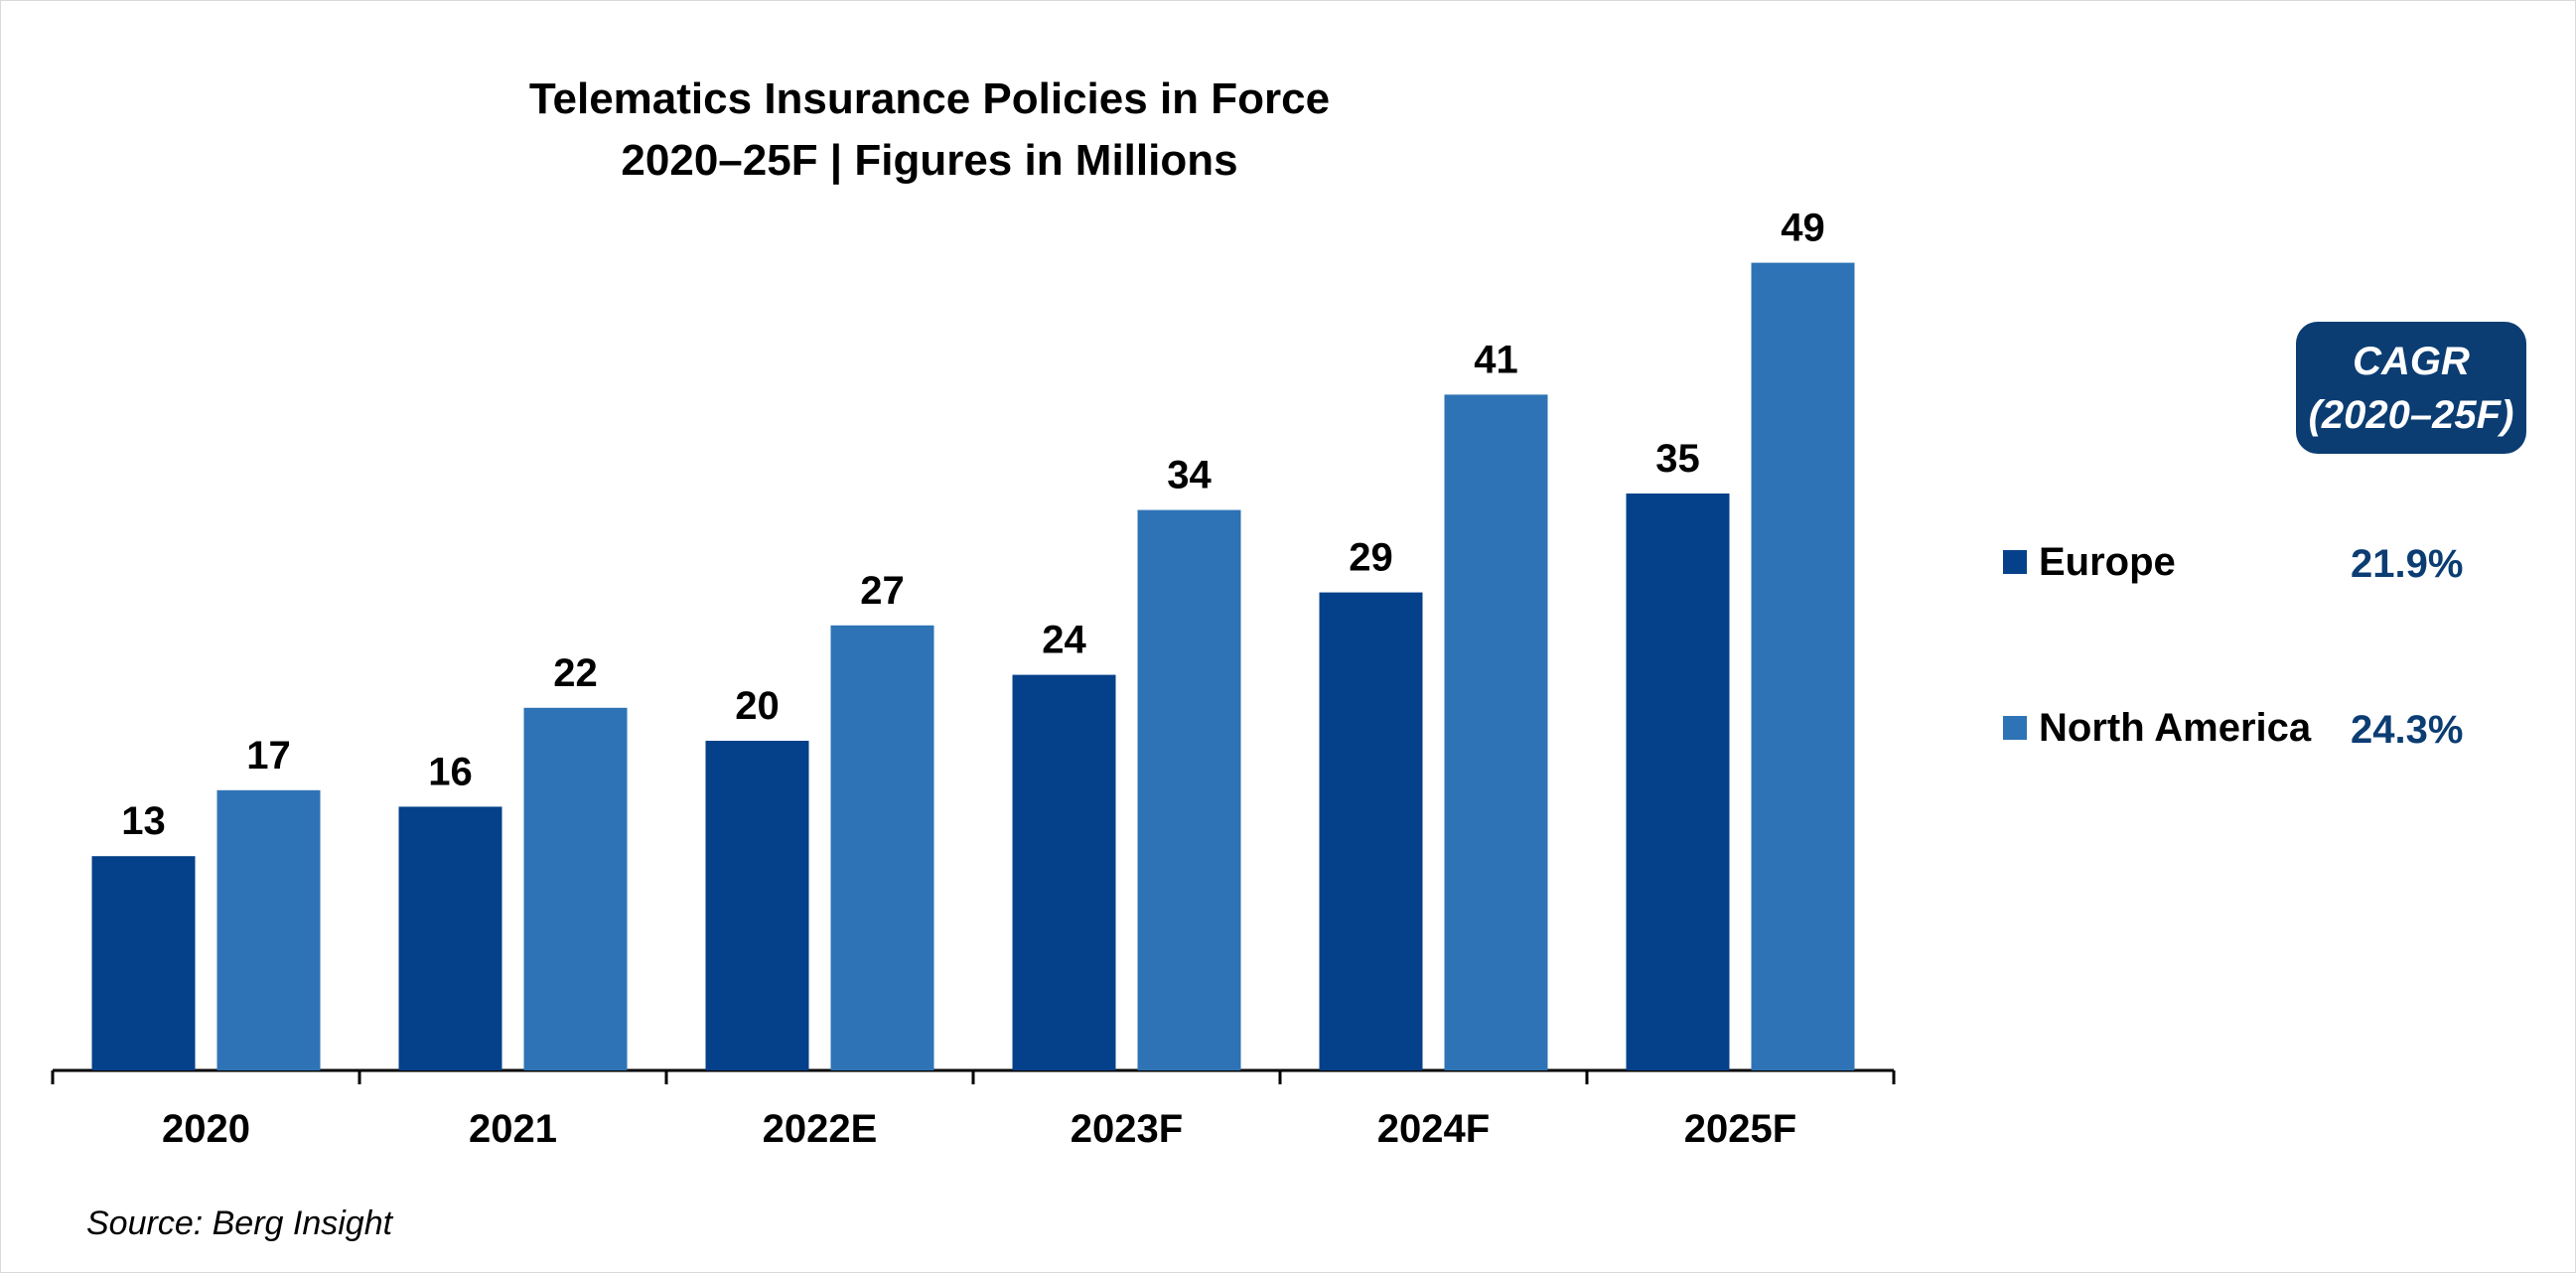  Describe the element at coordinates (2411, 414) in the screenshot. I see `cagr-header-line2: (2020–25F)` at that location.